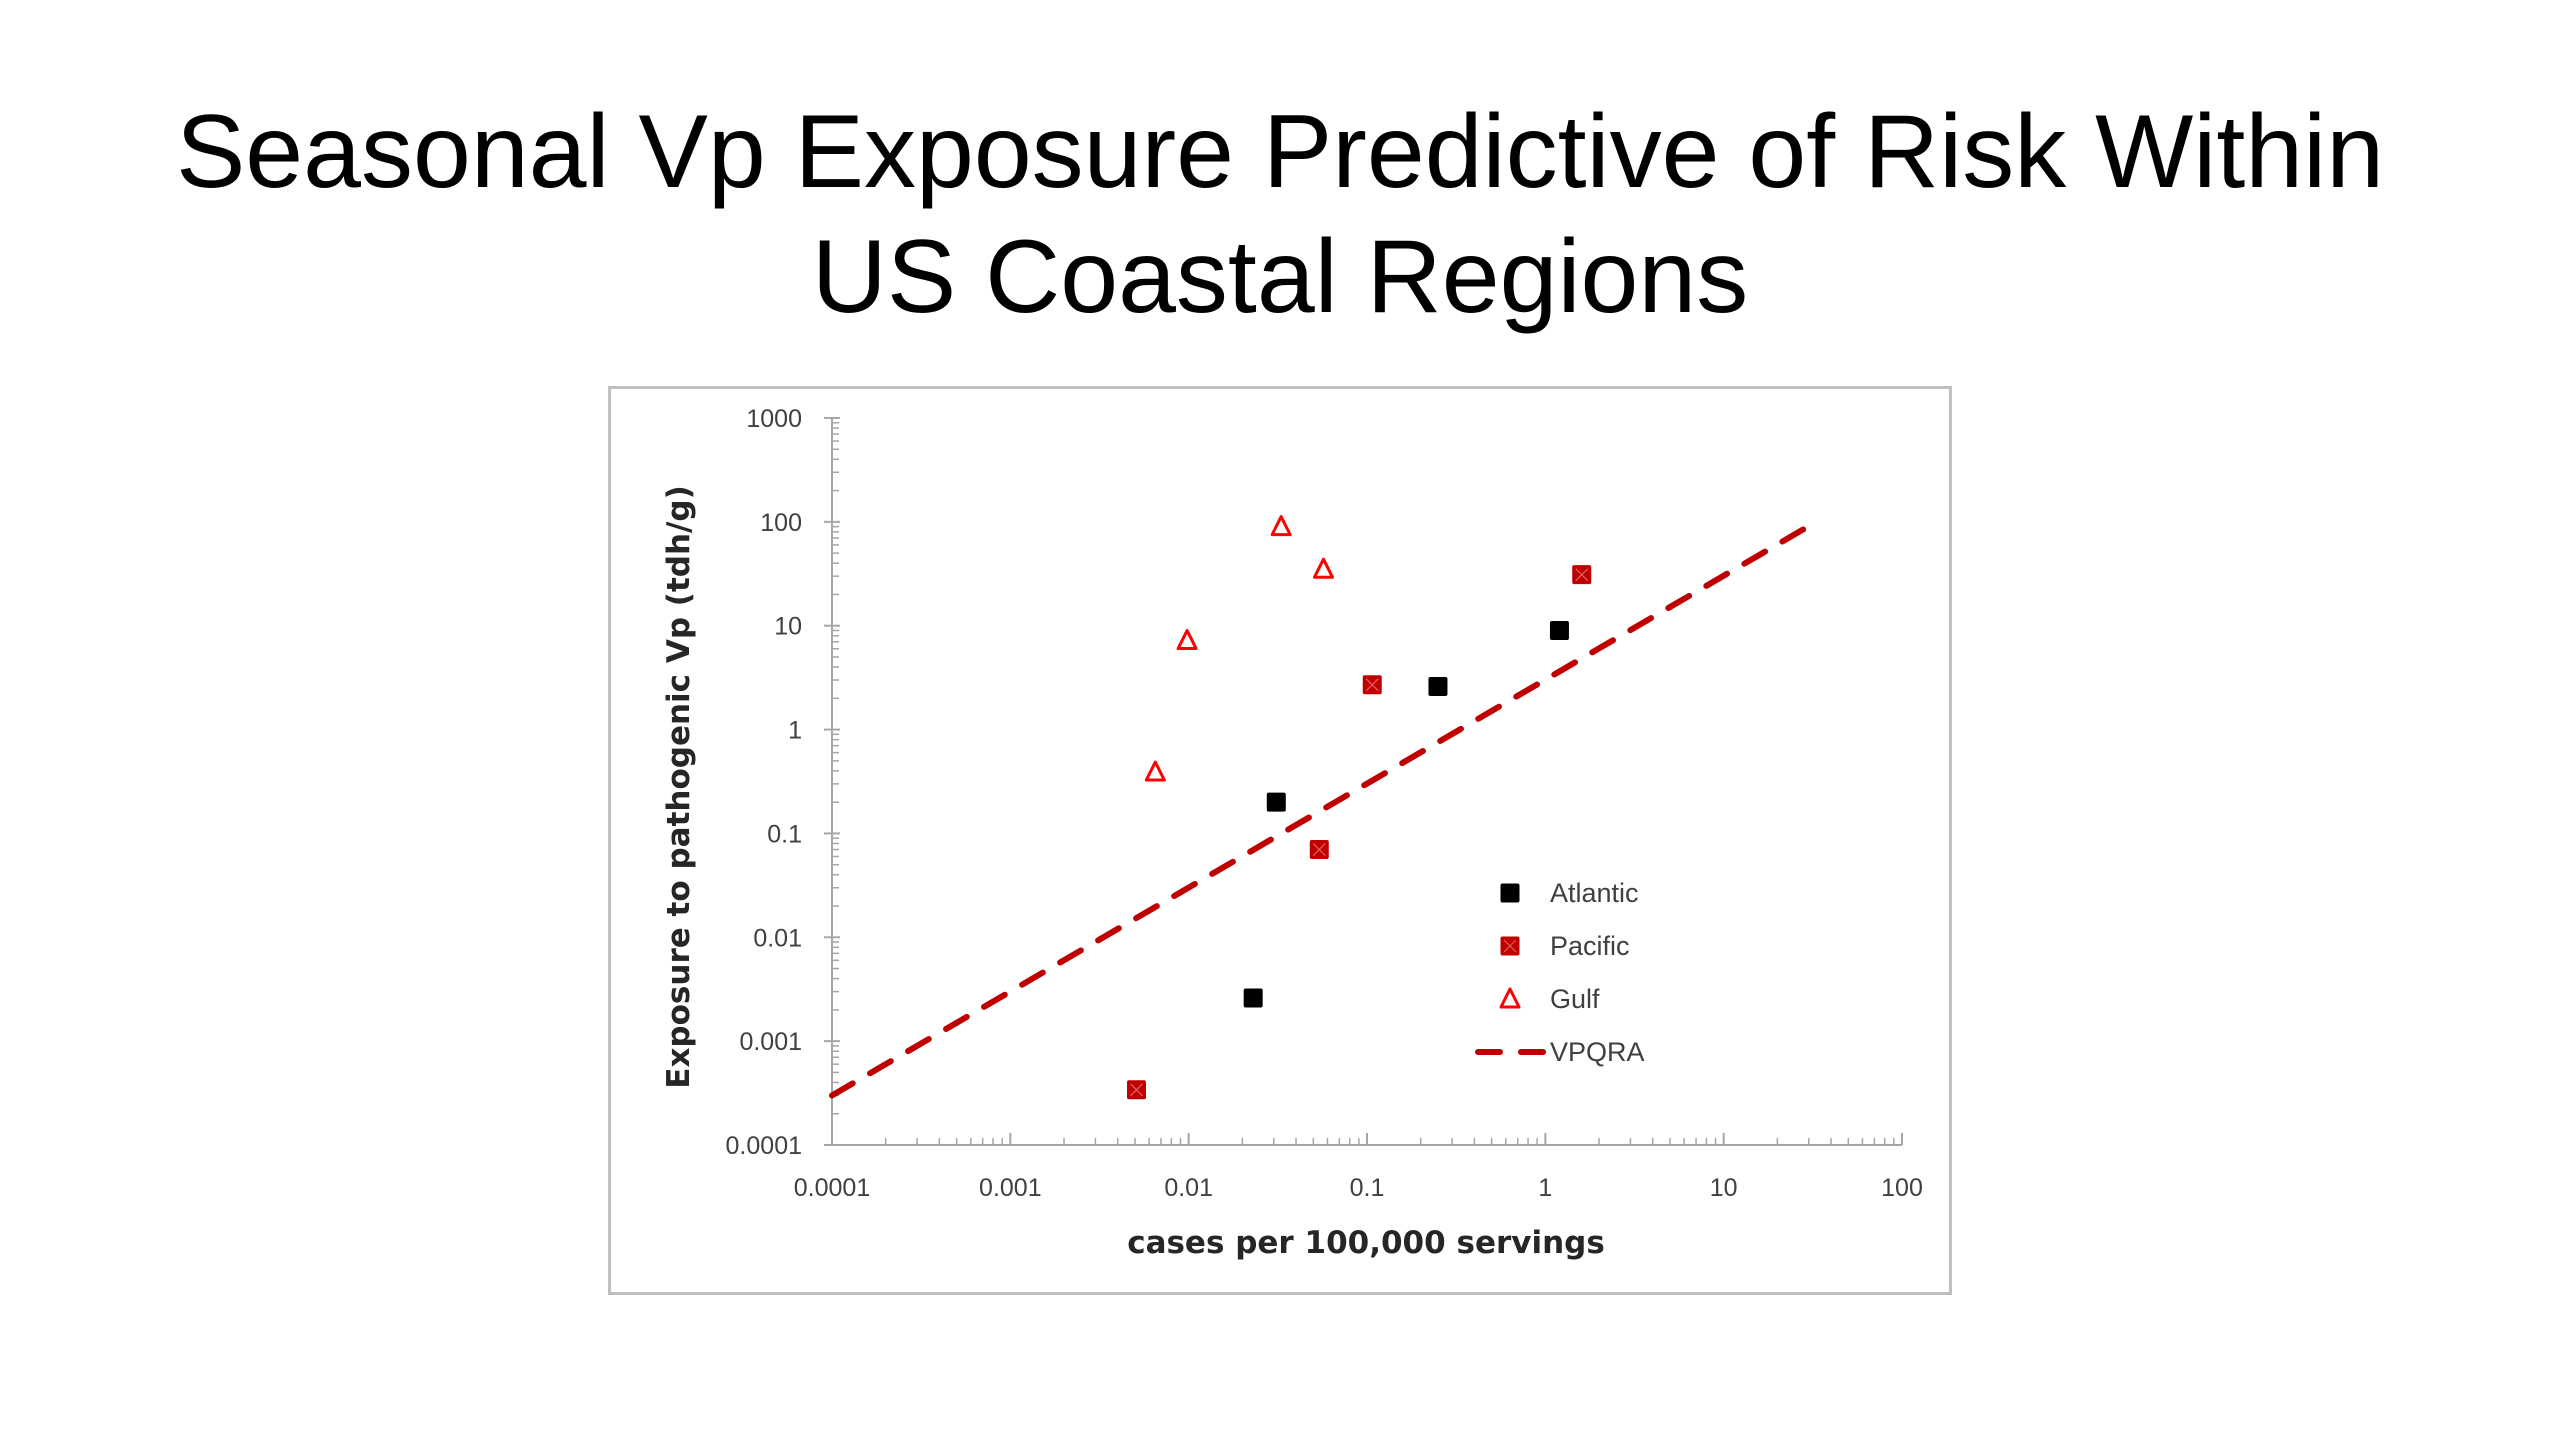 The height and width of the screenshot is (1440, 2560). I want to click on legend-label-vpqra: VPQRA, so click(1597, 1052).